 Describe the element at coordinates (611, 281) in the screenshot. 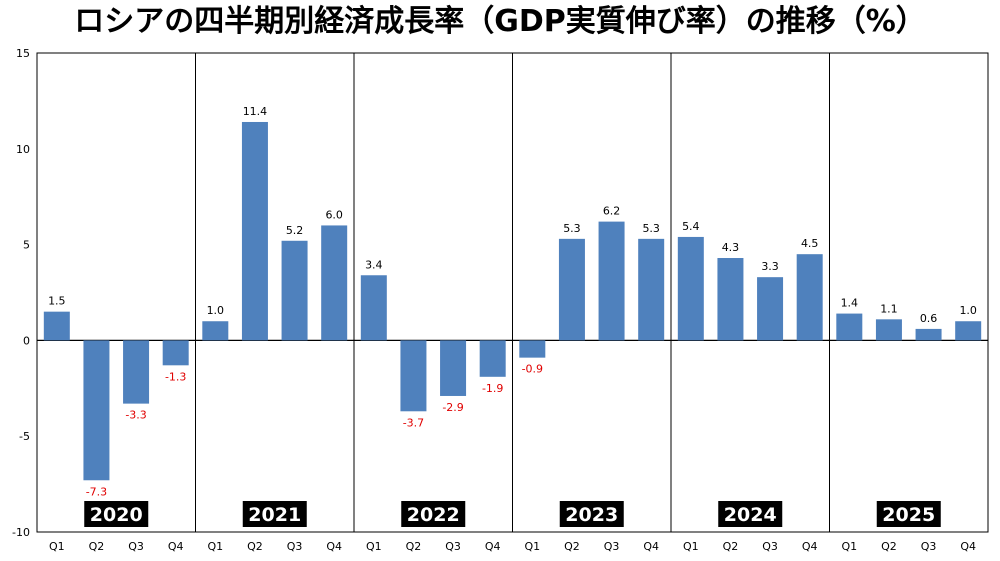

I see `bar-2023-Q3` at that location.